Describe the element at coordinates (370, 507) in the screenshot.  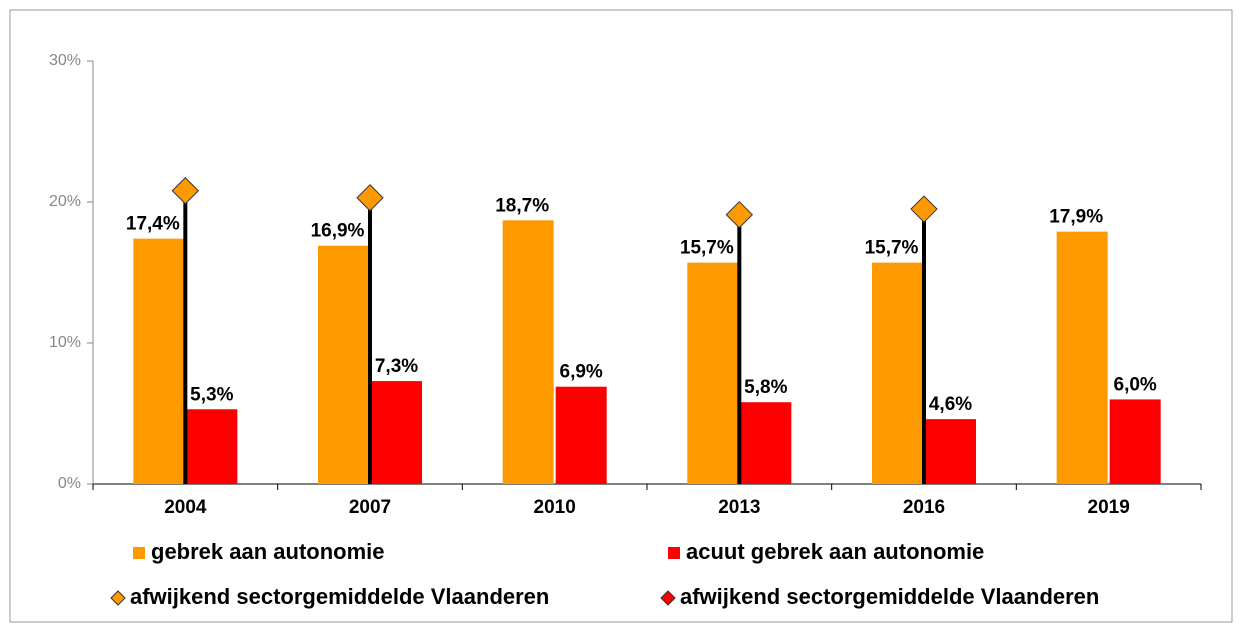
I see `x-tick-label: 2007` at that location.